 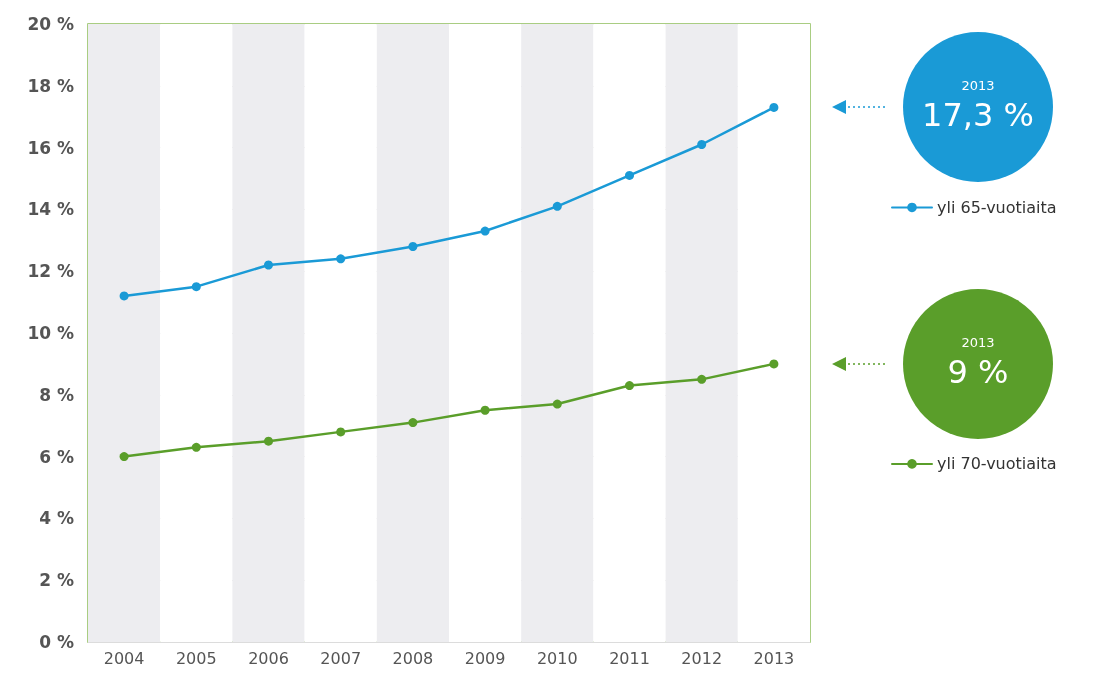 I want to click on y-tick-label: 2 %, so click(x=56, y=580).